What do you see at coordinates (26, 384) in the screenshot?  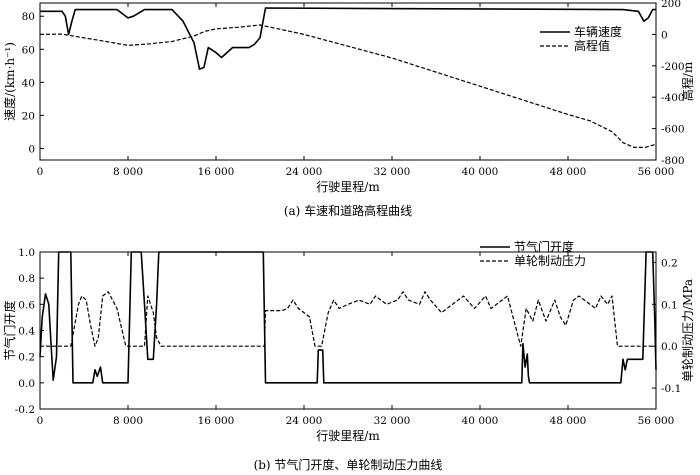 I see `y-left-tick-label: 0.0` at bounding box center [26, 384].